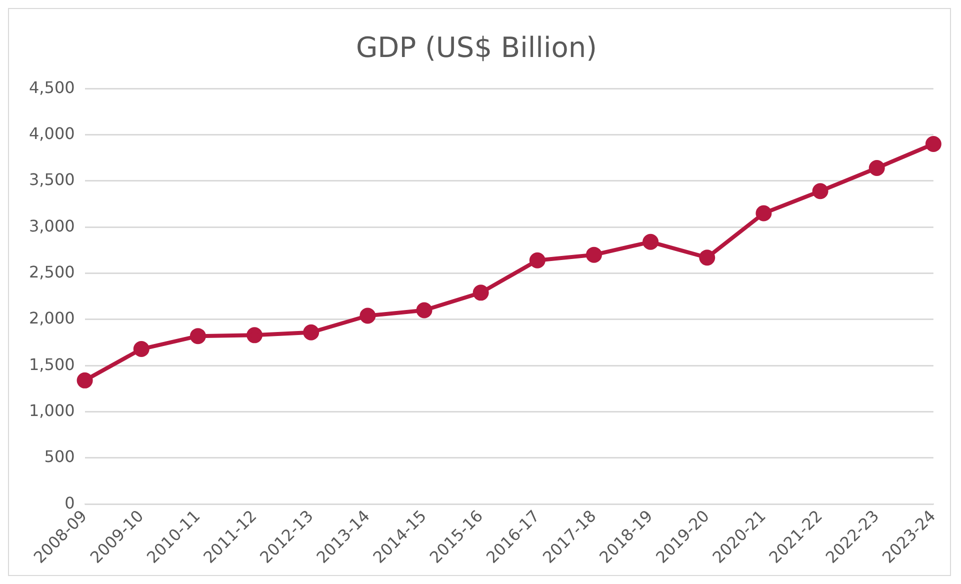 The image size is (961, 584). What do you see at coordinates (51, 318) in the screenshot?
I see `y-tick-label: 2,000` at bounding box center [51, 318].